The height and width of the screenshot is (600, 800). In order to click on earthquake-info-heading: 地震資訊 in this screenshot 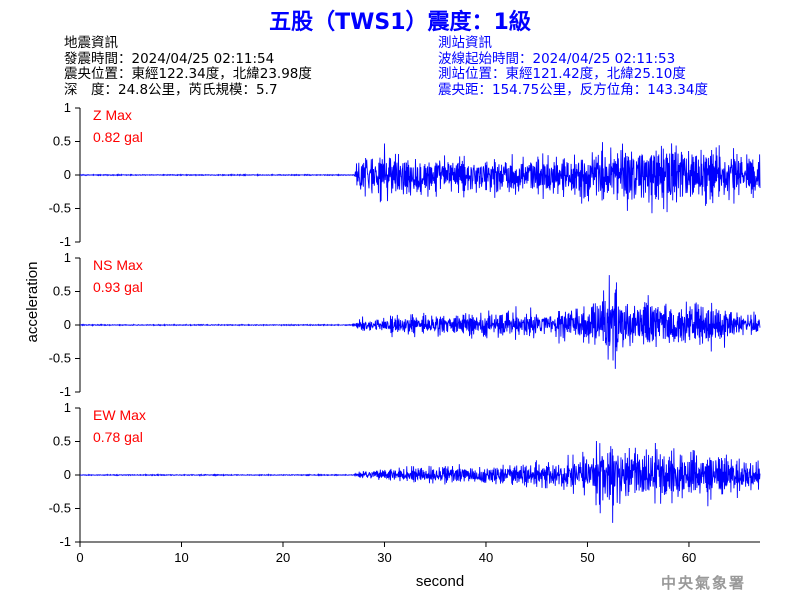, I will do `click(91, 43)`.